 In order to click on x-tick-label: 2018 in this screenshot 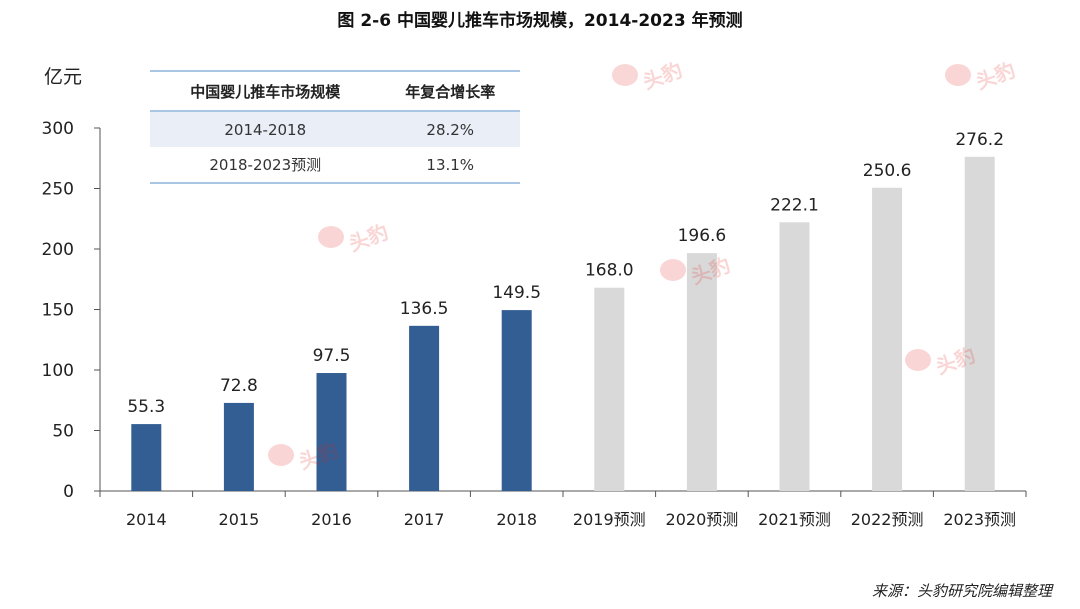, I will do `click(516, 519)`.